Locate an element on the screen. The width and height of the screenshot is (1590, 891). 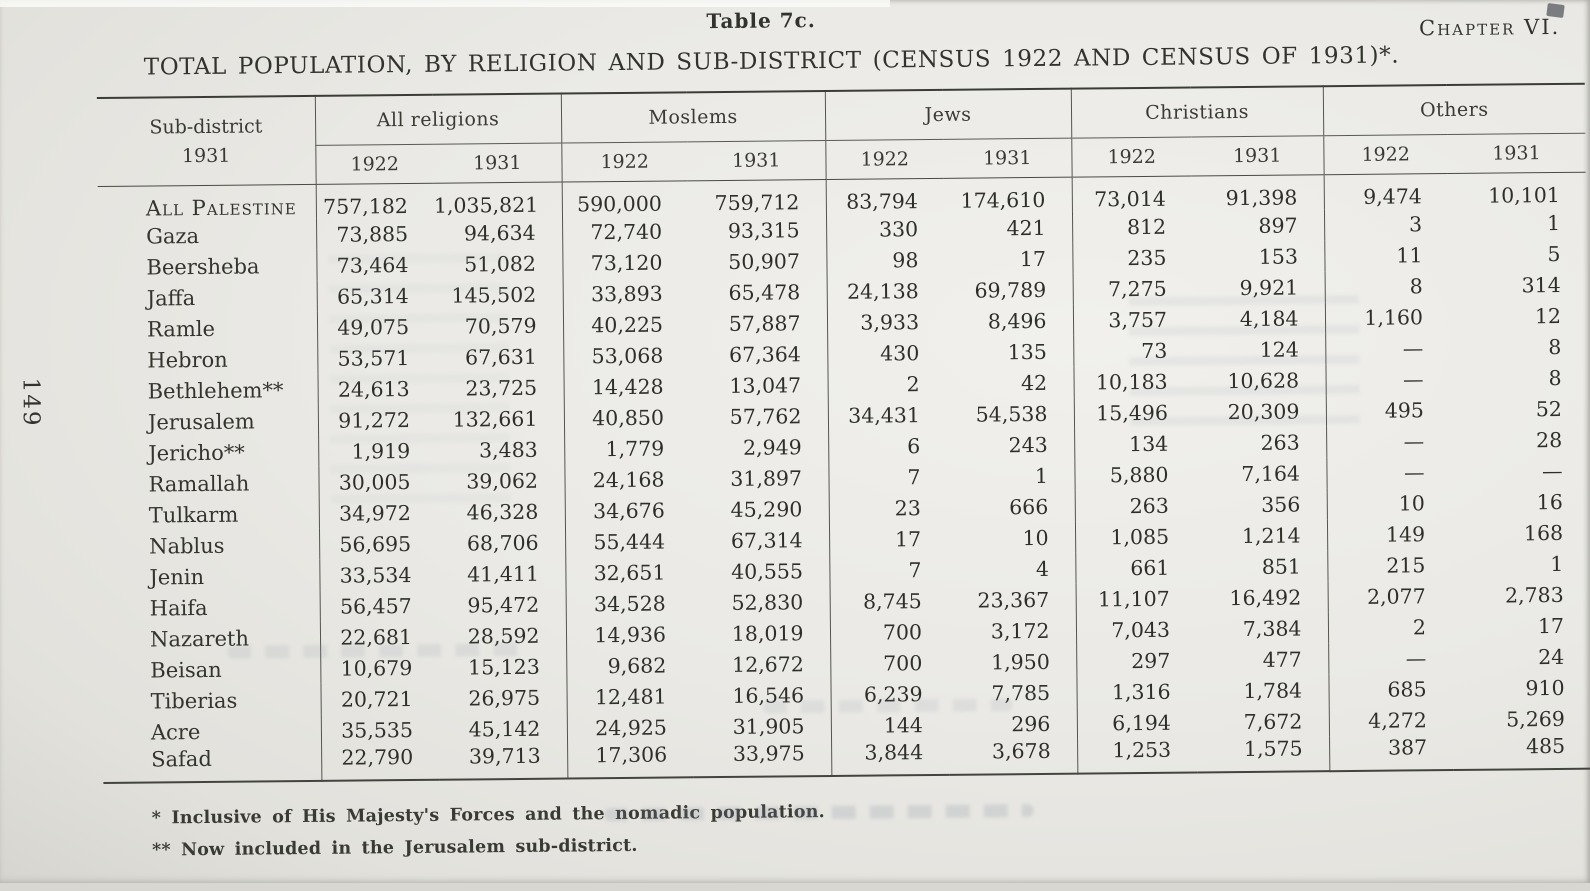
cell-value: 477 is located at coordinates (1282, 659).